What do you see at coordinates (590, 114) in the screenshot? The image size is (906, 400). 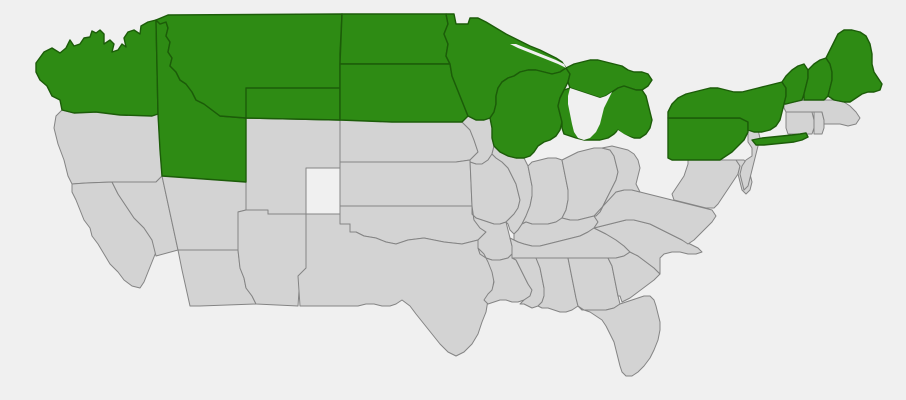 I see `lake-michigan` at bounding box center [590, 114].